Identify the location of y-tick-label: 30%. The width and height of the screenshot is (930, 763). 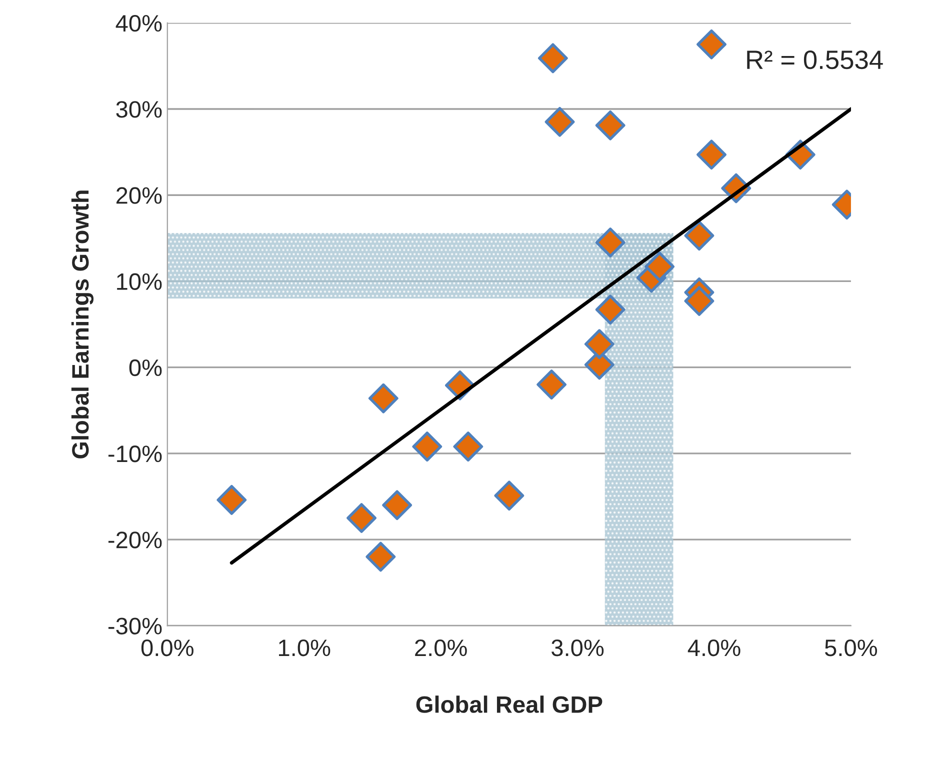
(139, 109).